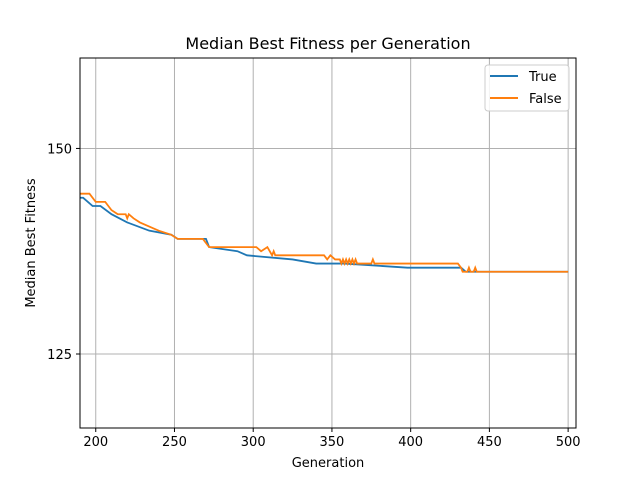  What do you see at coordinates (31, 243) in the screenshot?
I see `y-axis-label: Median Best Fitness` at bounding box center [31, 243].